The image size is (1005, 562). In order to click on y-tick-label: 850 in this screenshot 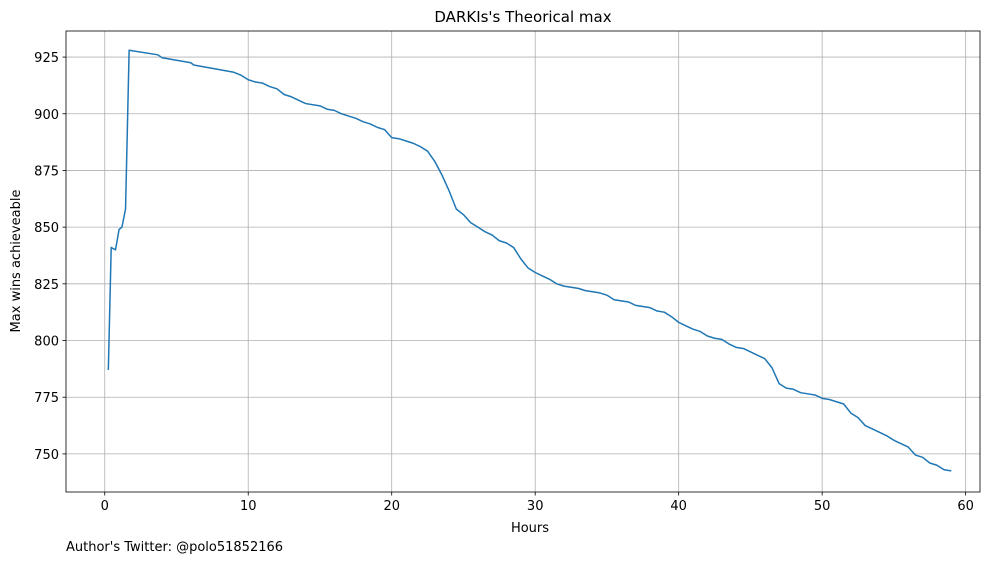, I will do `click(46, 228)`.